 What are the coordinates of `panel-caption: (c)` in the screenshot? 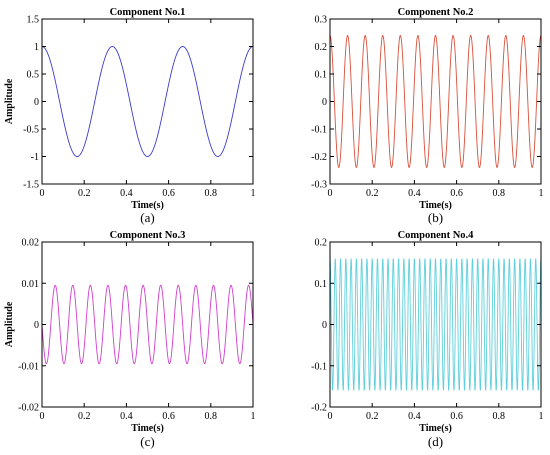 It's located at (147, 441).